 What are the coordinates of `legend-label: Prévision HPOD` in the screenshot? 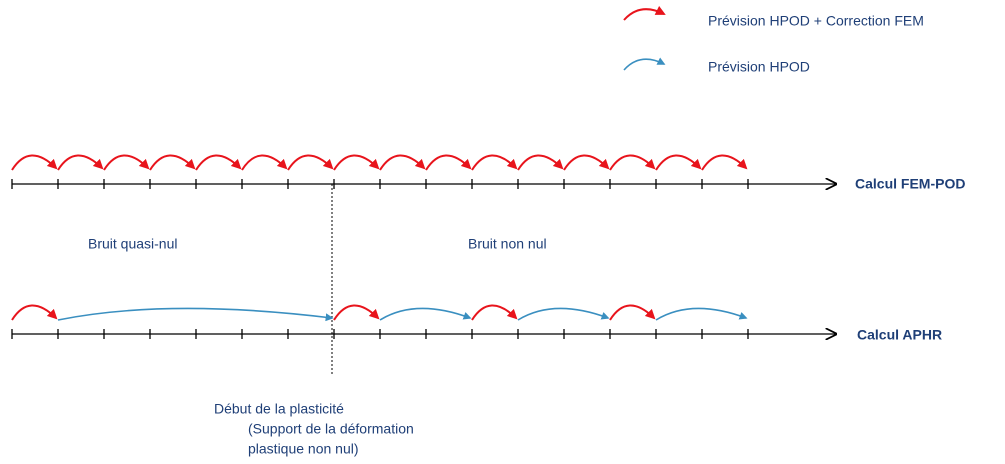 It's located at (759, 67).